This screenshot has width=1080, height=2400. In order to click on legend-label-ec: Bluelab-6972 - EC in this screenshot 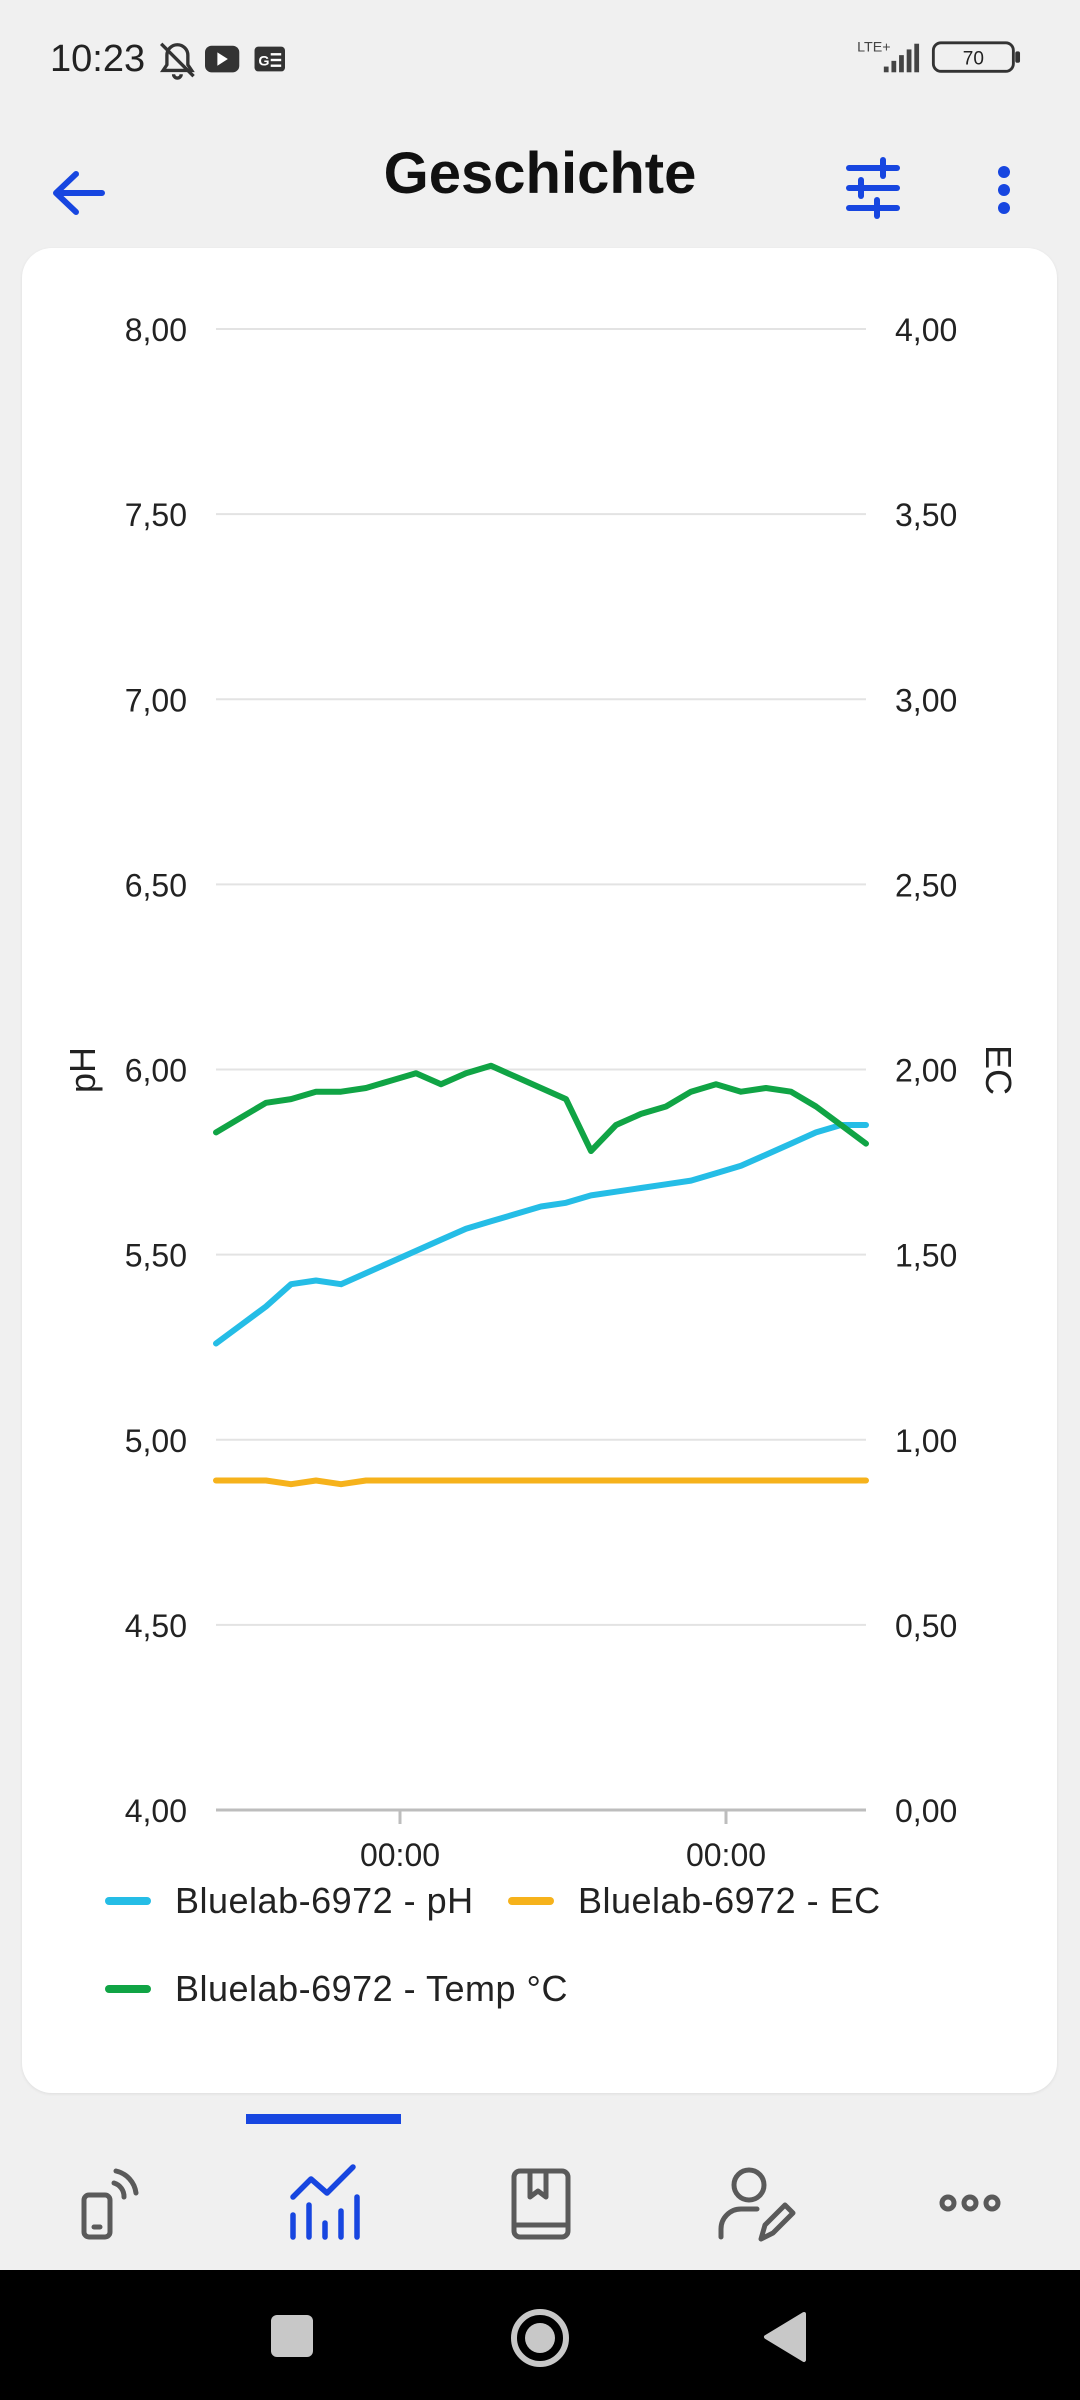, I will do `click(729, 1900)`.